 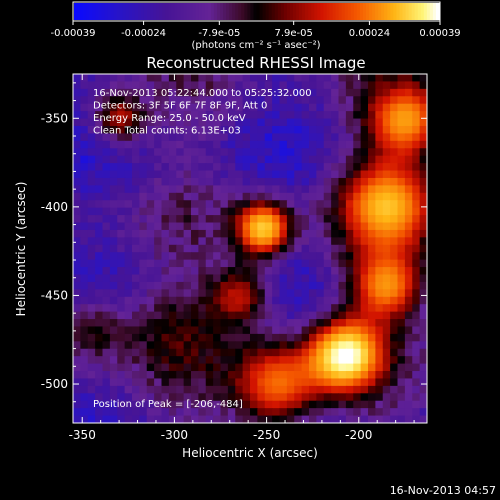 I want to click on annotation-line: 16-Nov-2013 05:22:44.000 to 05:25:32.000, so click(x=202, y=93).